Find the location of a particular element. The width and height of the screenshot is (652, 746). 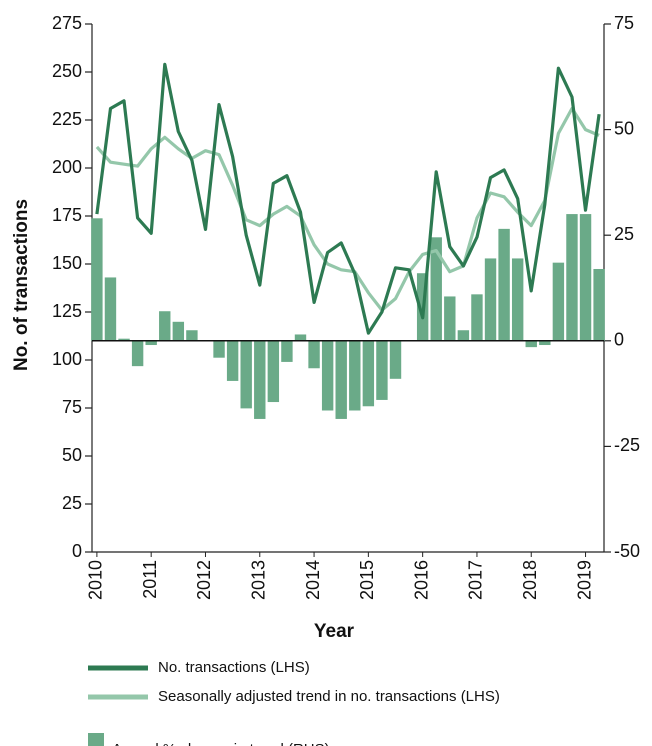

x-tick-label: 2010 is located at coordinates (96, 580).